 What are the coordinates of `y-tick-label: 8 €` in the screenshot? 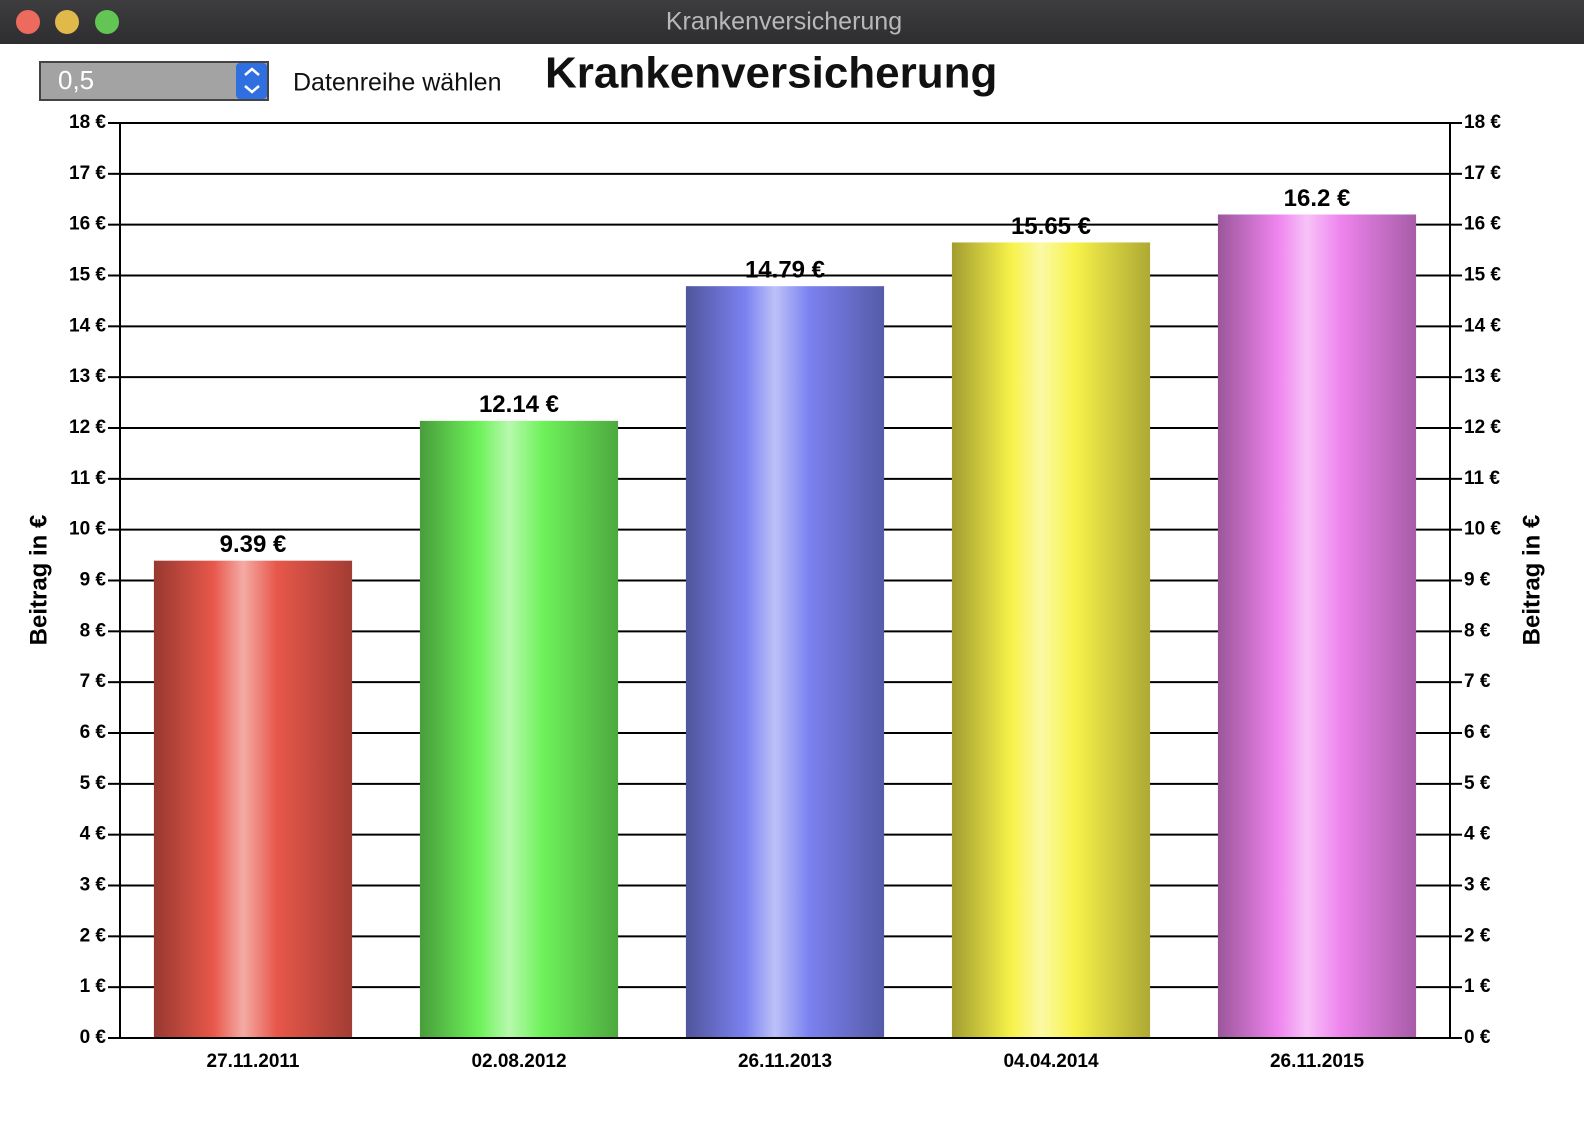 It's located at (93, 630).